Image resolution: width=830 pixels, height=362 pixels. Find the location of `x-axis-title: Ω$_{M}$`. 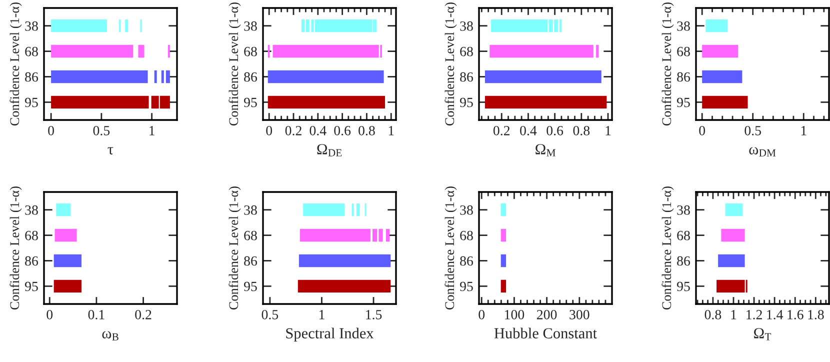

x-axis-title: Ω$_{M}$ is located at coordinates (546, 150).